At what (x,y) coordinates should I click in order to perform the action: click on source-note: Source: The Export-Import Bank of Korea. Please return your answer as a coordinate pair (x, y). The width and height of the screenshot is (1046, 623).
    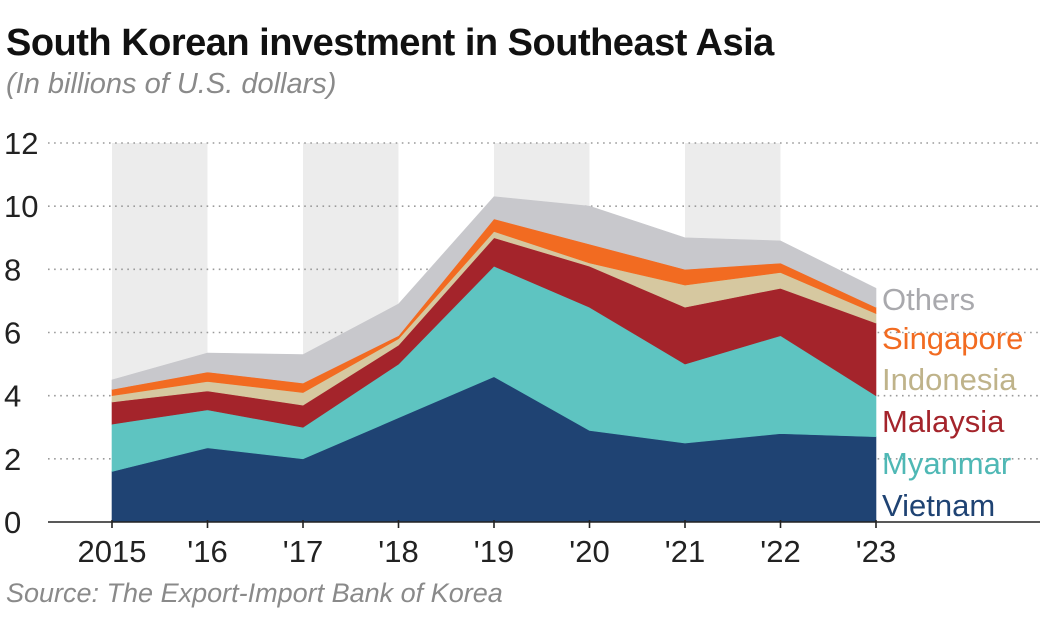
    Looking at the image, I should click on (254, 593).